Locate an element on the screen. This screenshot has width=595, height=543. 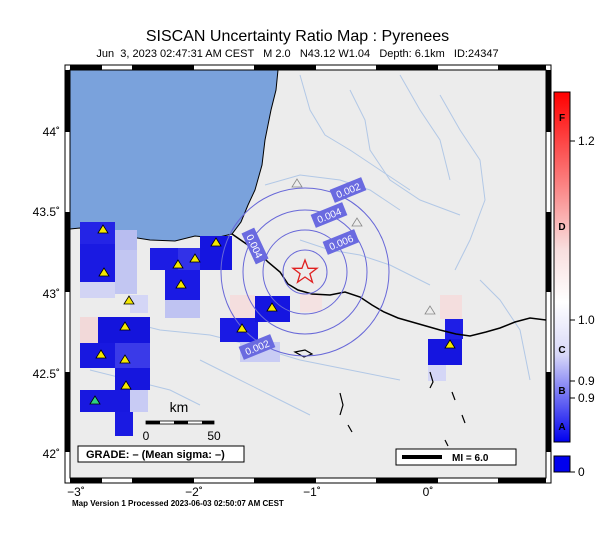
lat-label: 44˚ is located at coordinates (51, 132).